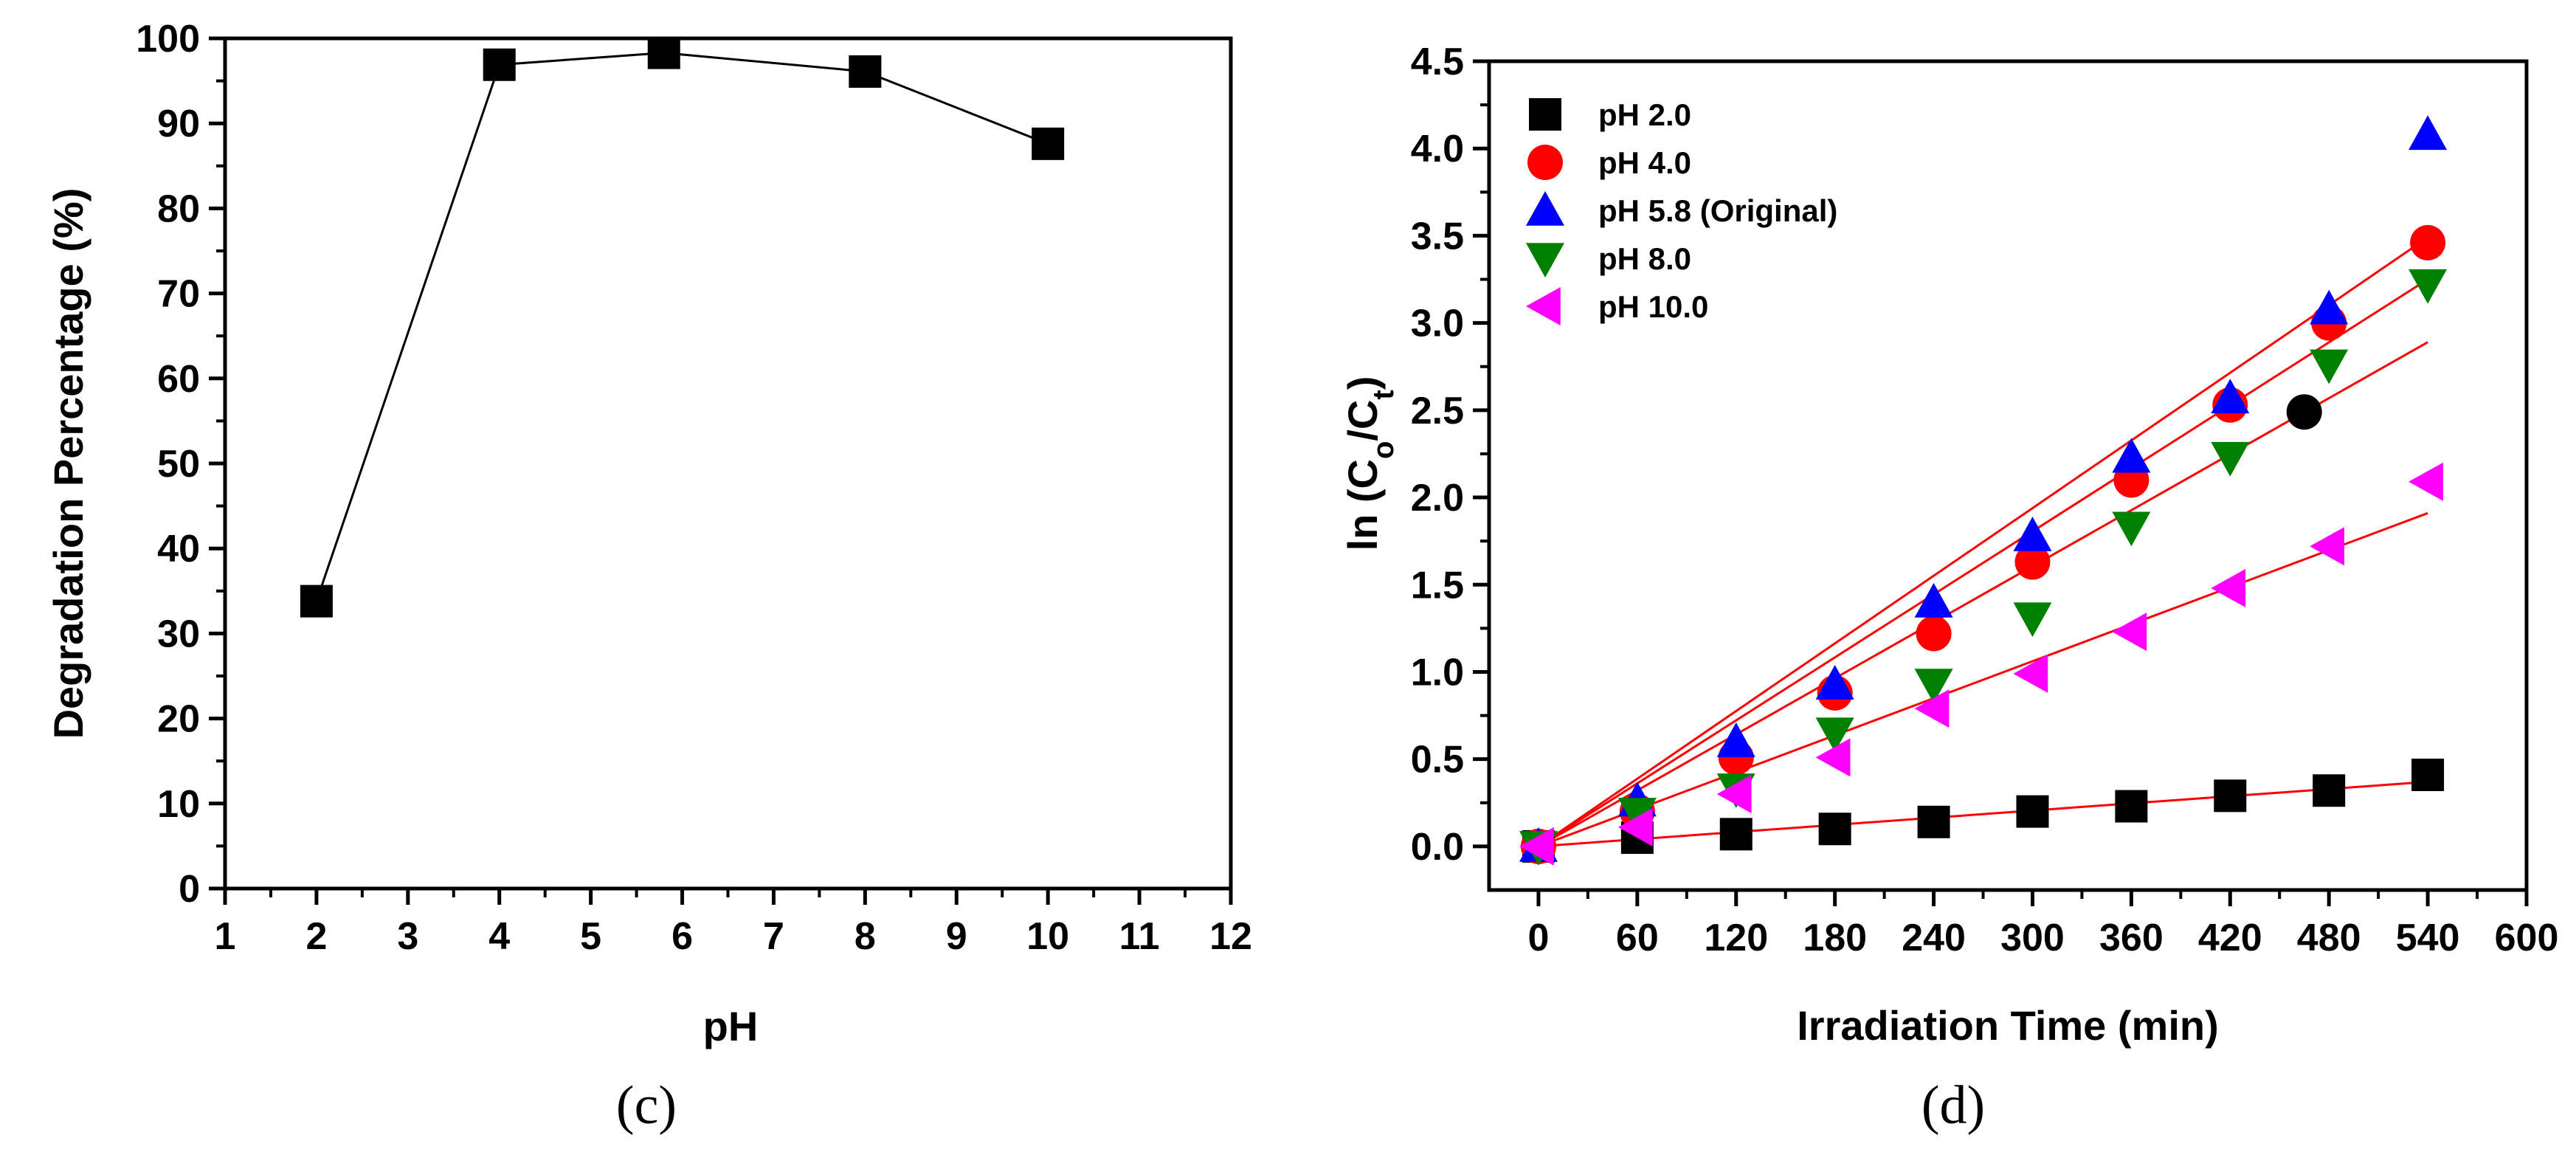 The height and width of the screenshot is (1152, 2576). What do you see at coordinates (1437, 62) in the screenshot?
I see `y-tick-label: 4.5` at bounding box center [1437, 62].